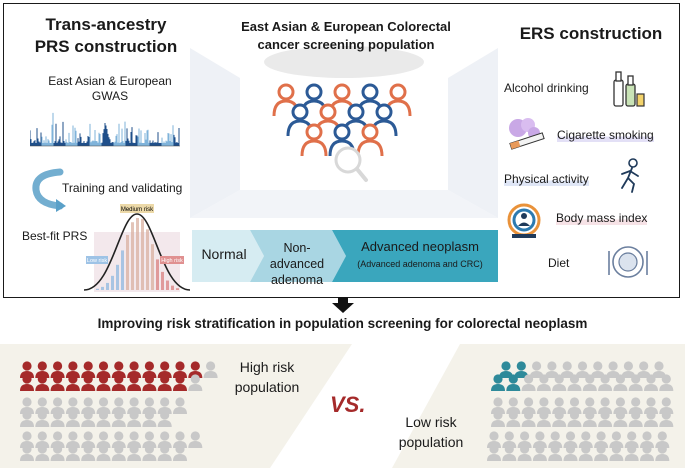  I want to click on stage-adv-label: Advanced neoplasm, so click(420, 246).